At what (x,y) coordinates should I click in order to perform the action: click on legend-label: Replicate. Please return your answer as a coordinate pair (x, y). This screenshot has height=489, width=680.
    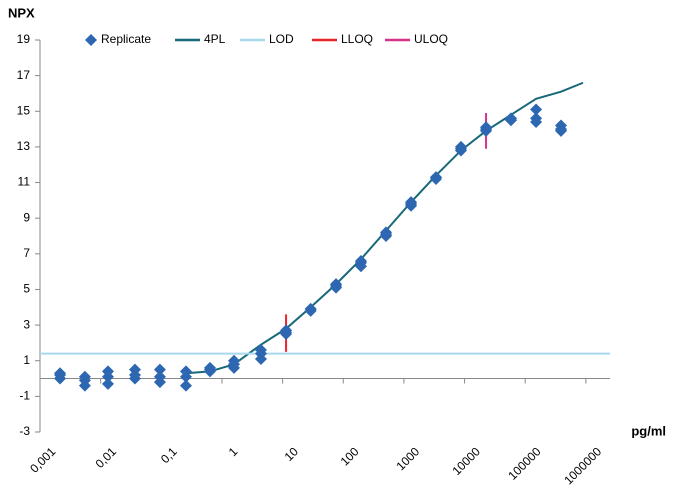
    Looking at the image, I should click on (126, 39).